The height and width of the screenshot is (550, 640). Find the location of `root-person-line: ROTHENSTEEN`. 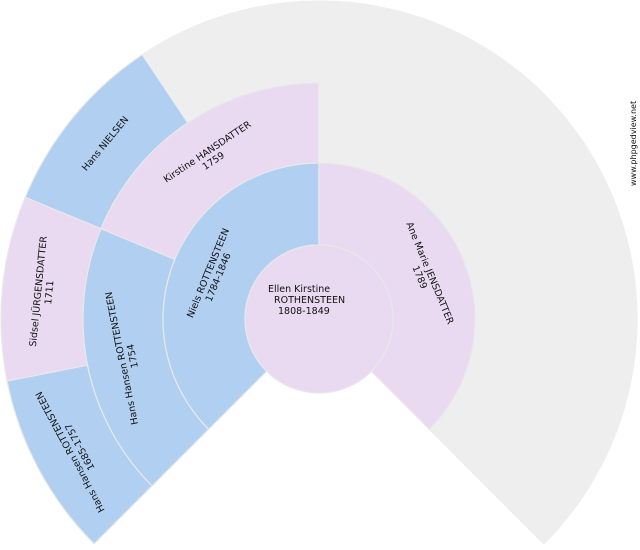

root-person-line: ROTHENSTEEN is located at coordinates (309, 300).